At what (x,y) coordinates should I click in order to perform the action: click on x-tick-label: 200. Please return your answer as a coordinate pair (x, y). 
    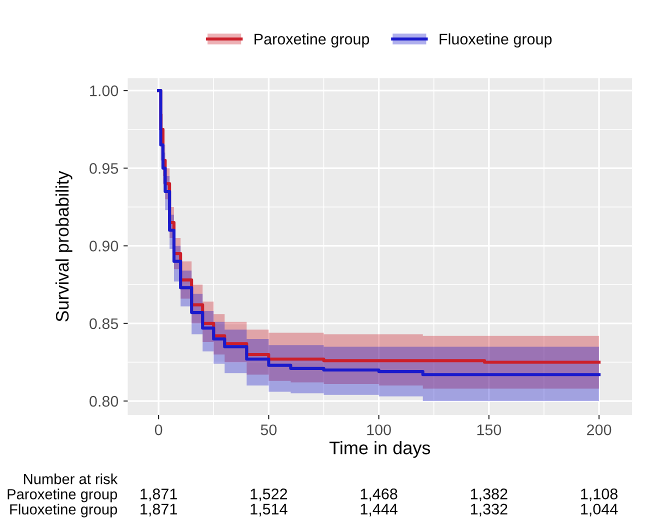
    Looking at the image, I should click on (599, 430).